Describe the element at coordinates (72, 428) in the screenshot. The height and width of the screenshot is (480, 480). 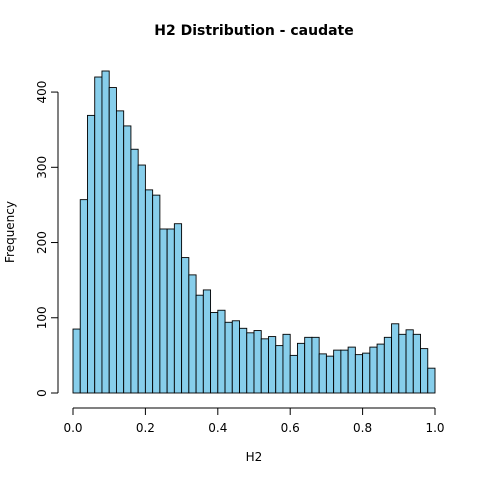
I see `x-tick-label: 0.0` at that location.